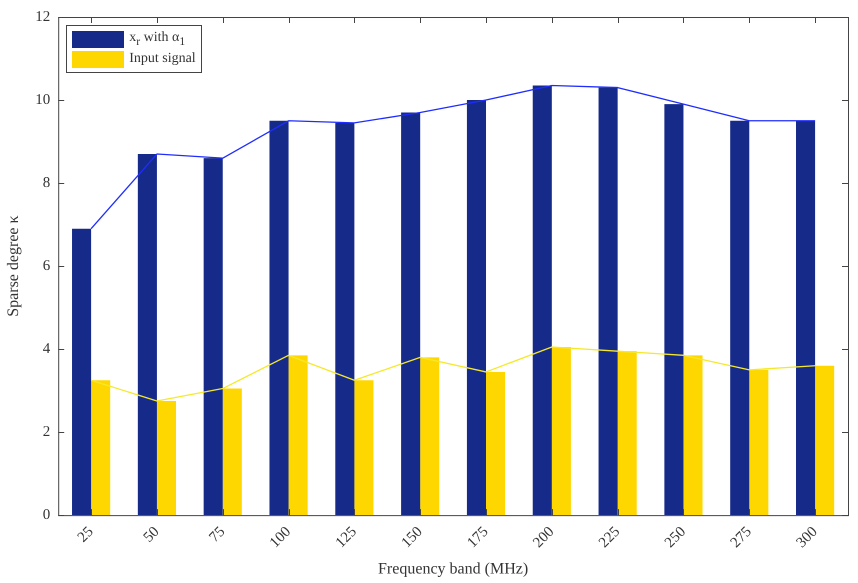 Image resolution: width=858 pixels, height=583 pixels. What do you see at coordinates (280, 538) in the screenshot?
I see `x-tick-label: 100` at bounding box center [280, 538].